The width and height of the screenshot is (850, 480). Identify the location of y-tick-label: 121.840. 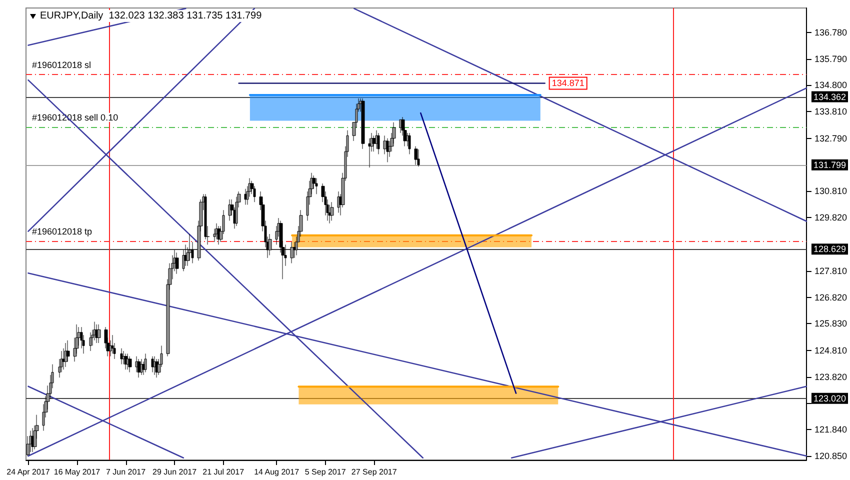
(831, 429).